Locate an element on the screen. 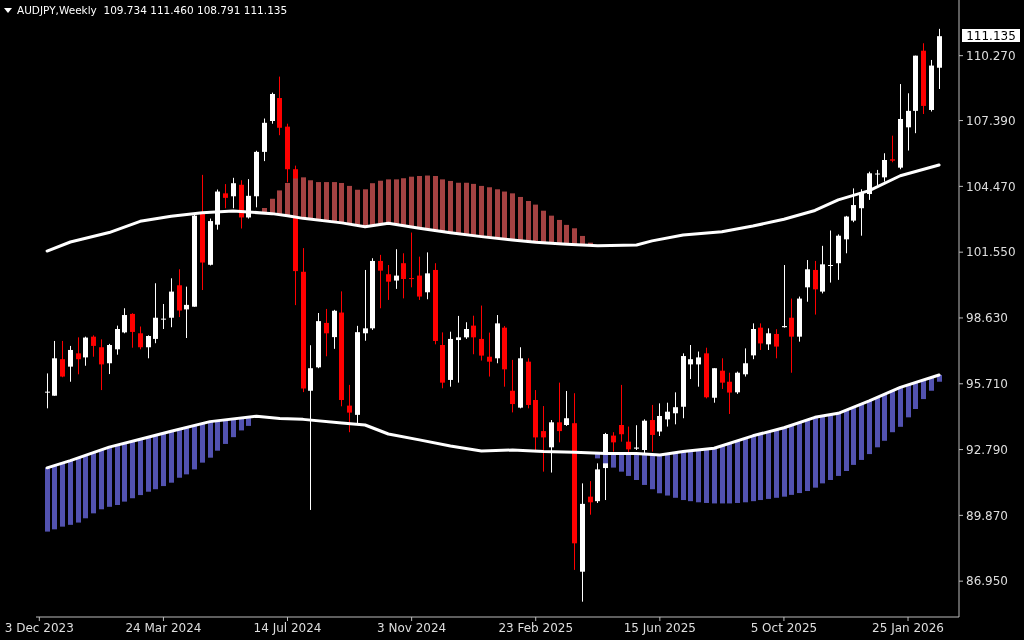 The image size is (1024, 640). y-tick-label: 98.630 is located at coordinates (987, 318).